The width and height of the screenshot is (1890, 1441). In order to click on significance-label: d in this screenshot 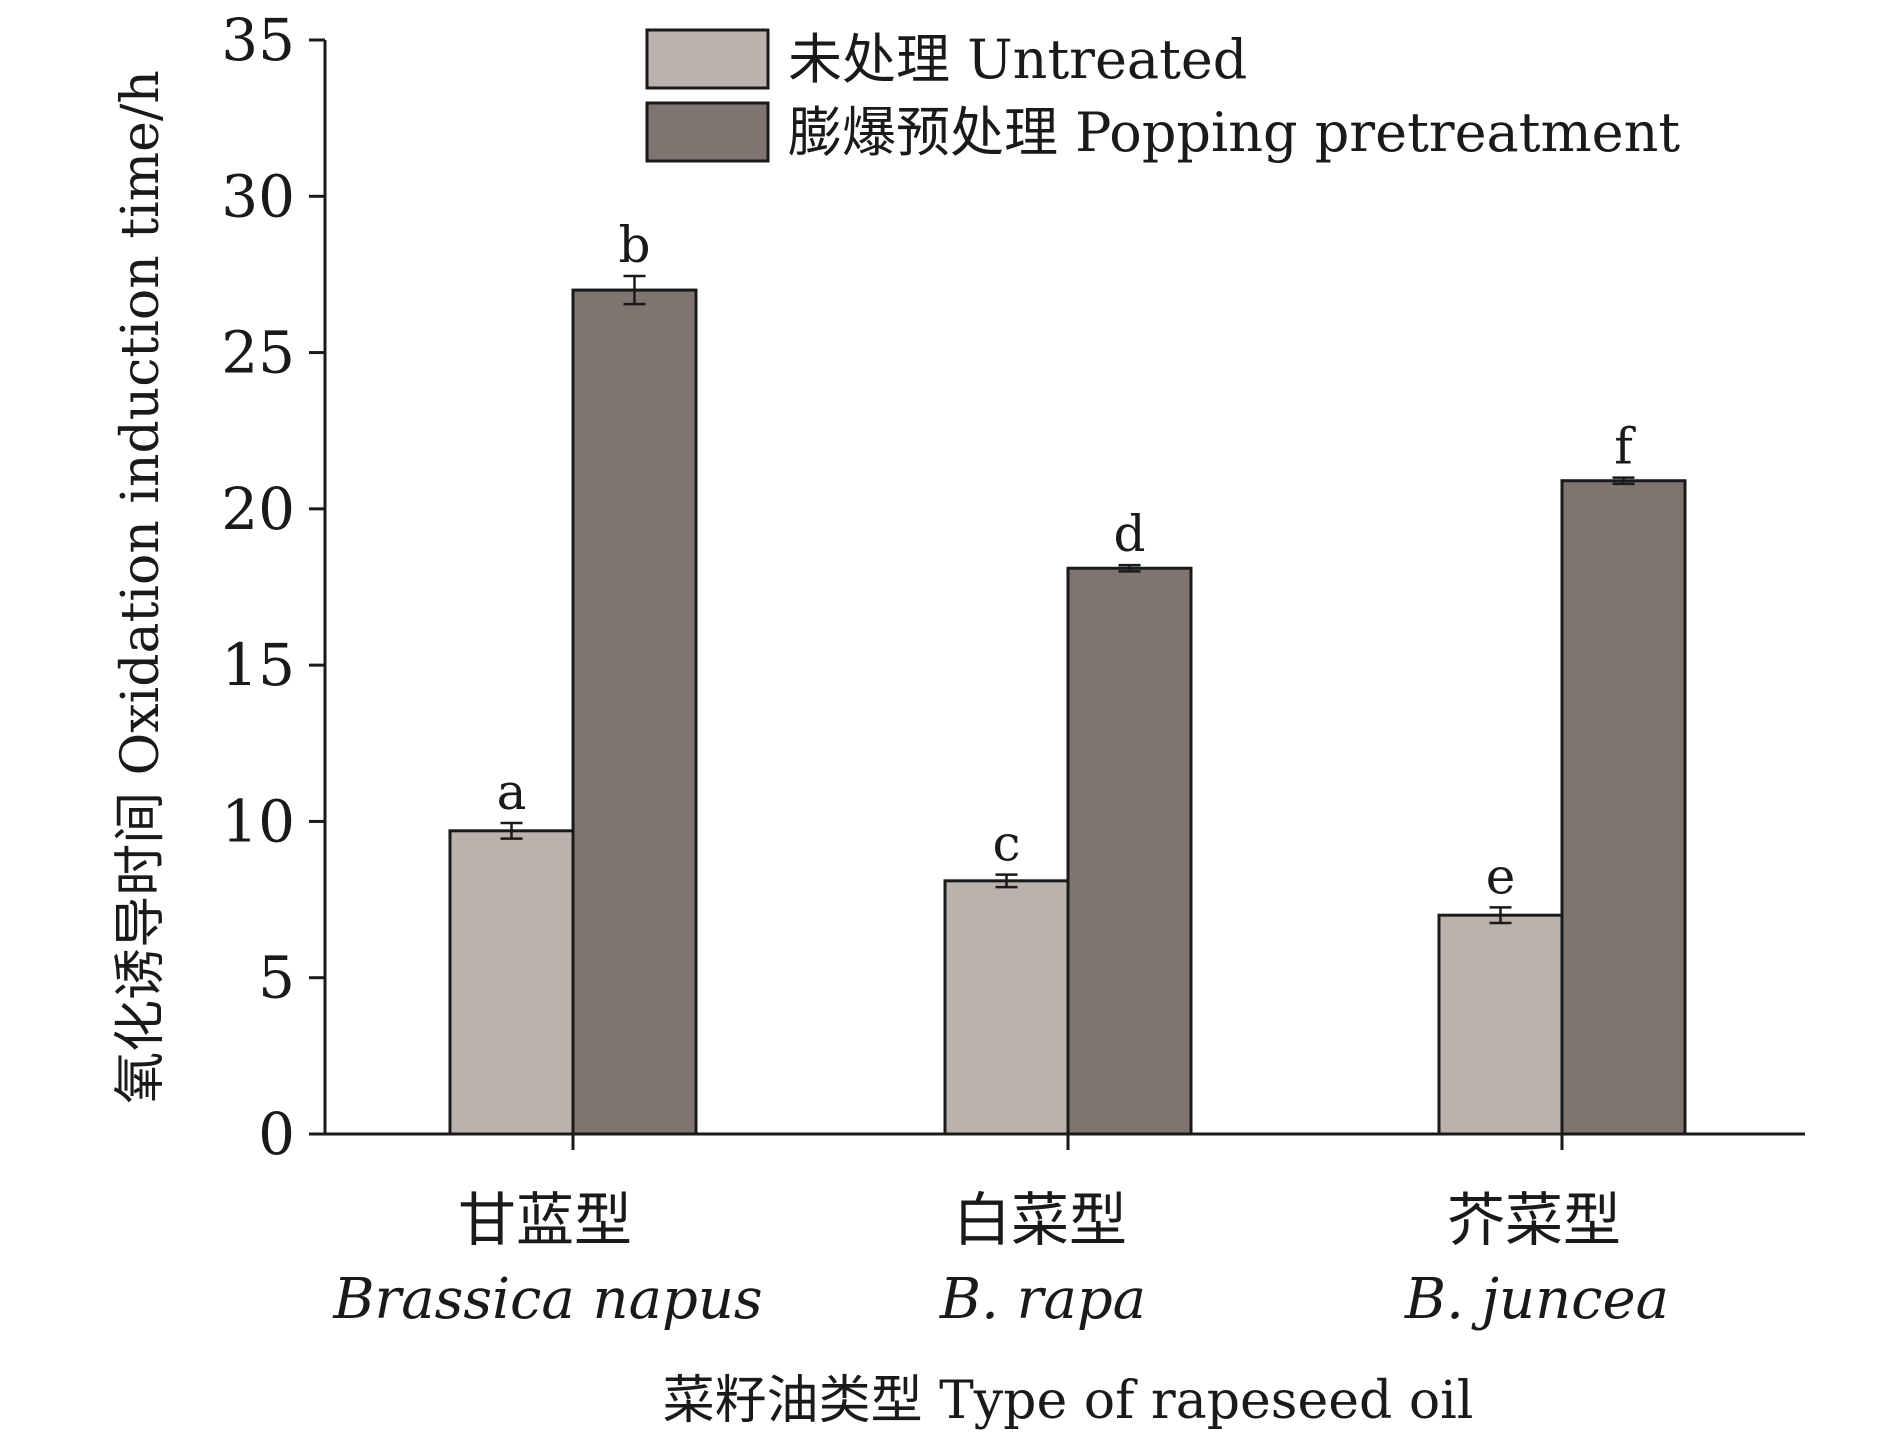, I will do `click(1129, 534)`.